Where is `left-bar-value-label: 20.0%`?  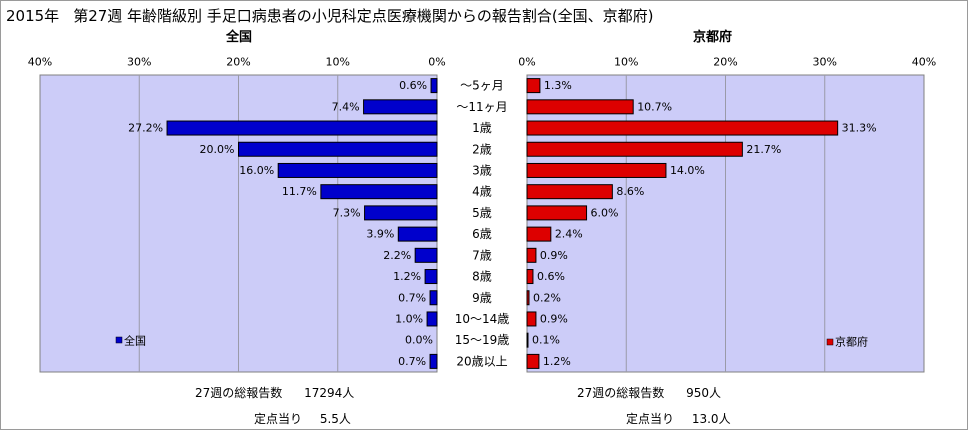
left-bar-value-label: 20.0% is located at coordinates (217, 149).